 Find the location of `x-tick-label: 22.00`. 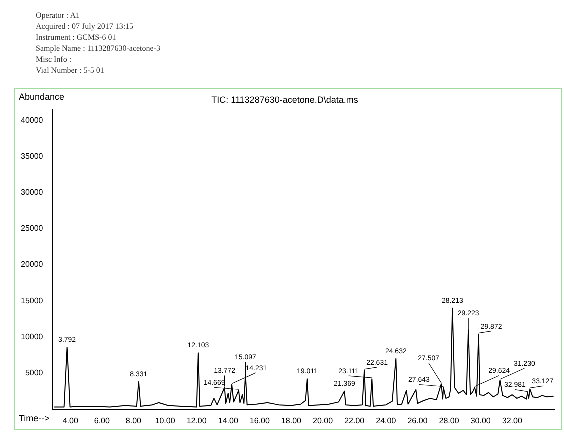

x-tick-label: 22.00 is located at coordinates (355, 421).